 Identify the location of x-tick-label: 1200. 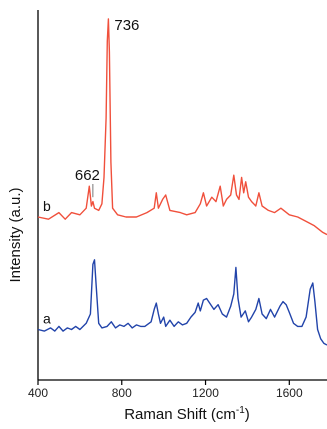
(205, 393).